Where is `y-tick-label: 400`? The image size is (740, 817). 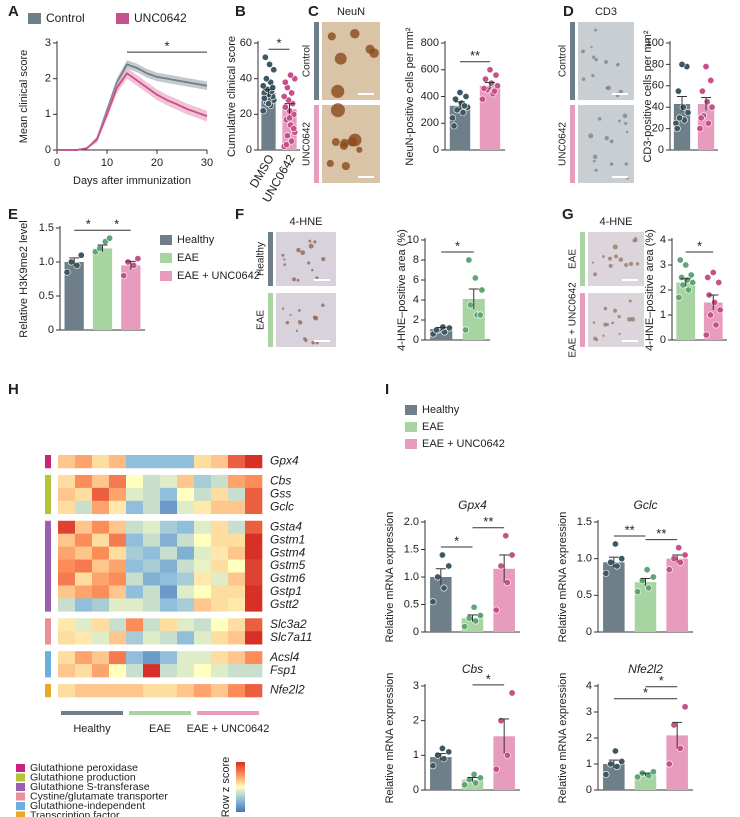 y-tick-label: 400 is located at coordinates (430, 96).